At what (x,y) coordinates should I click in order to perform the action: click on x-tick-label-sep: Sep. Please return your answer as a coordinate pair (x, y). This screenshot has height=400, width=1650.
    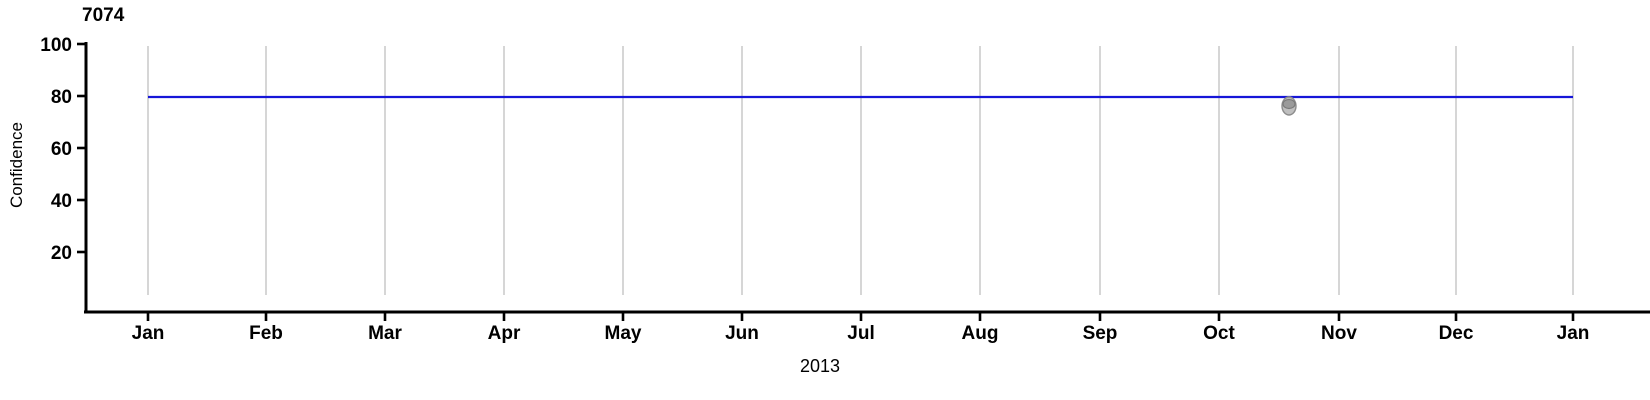
    Looking at the image, I should click on (1100, 333).